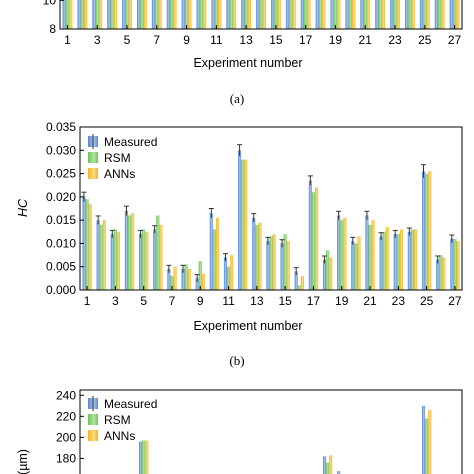  What do you see at coordinates (66, 395) in the screenshot?
I see `panel-c-ytick-label-240: 240` at bounding box center [66, 395].